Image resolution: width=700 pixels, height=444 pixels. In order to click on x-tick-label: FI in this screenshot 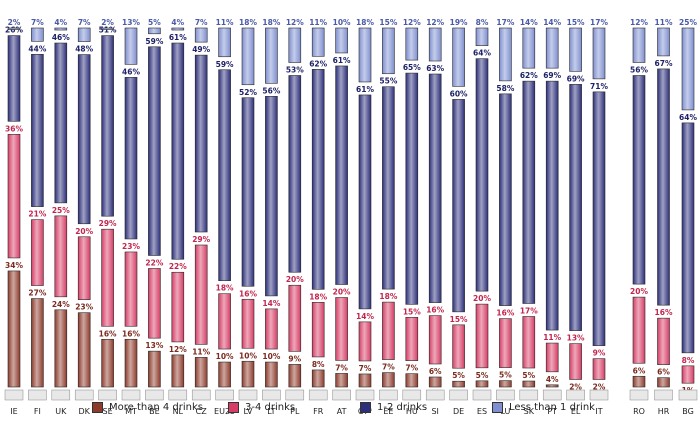, I will do `click(37, 411)`.